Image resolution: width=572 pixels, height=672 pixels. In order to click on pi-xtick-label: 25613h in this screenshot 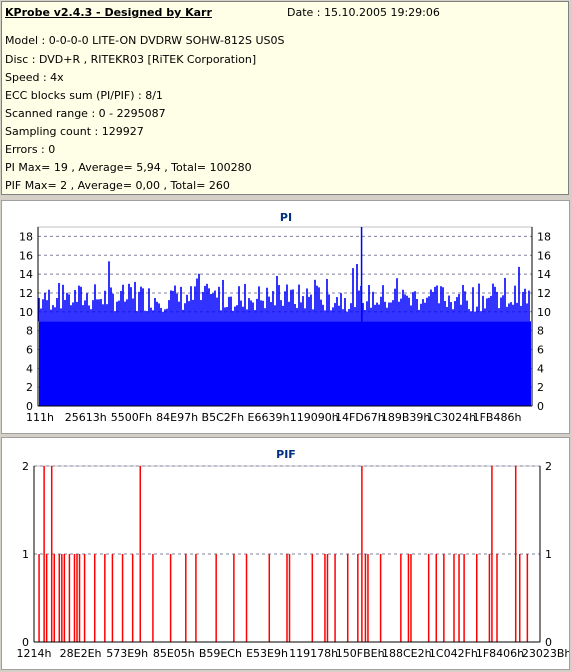, I will do `click(86, 417)`.